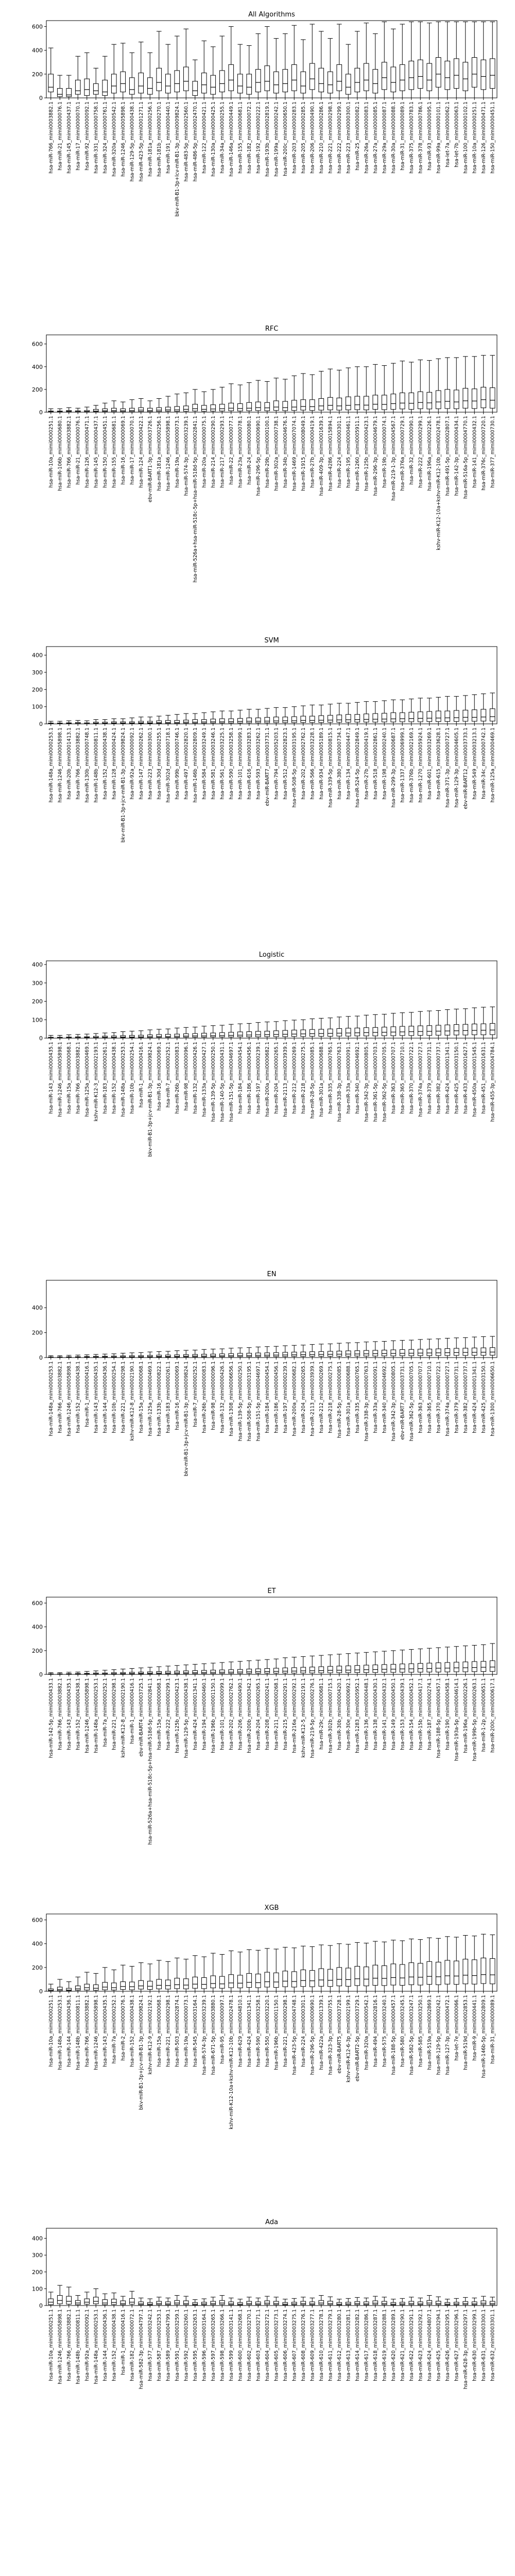 This screenshot has width=515, height=2576. Describe the element at coordinates (403, 1078) in the screenshot. I see `x-tick-label: hsa-miR-365_mimi0000710.1` at that location.